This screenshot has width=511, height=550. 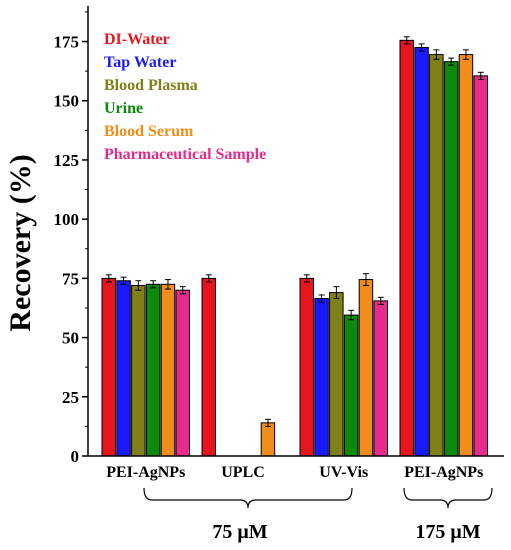 What do you see at coordinates (421, 251) in the screenshot?
I see `bar-4-tap-water` at bounding box center [421, 251].